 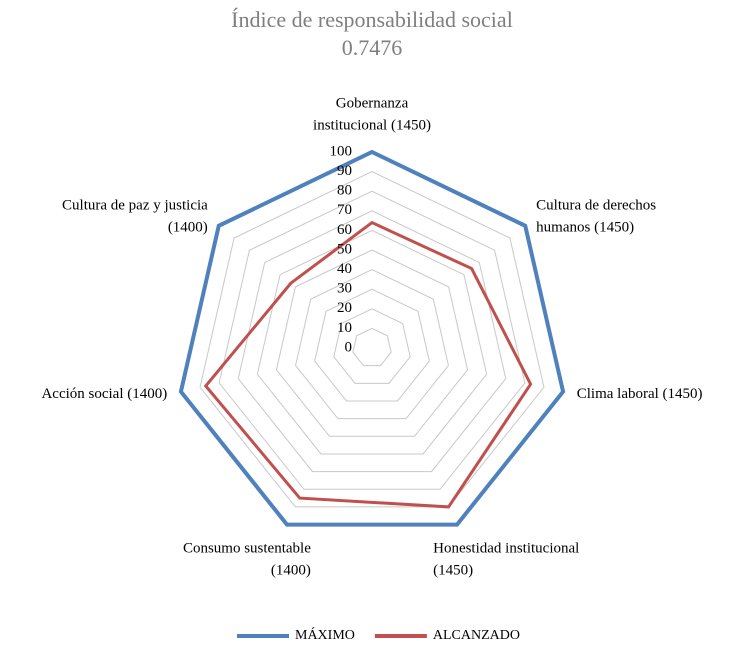 What do you see at coordinates (247, 549) in the screenshot?
I see `category-label: Consumo sustentable` at bounding box center [247, 549].